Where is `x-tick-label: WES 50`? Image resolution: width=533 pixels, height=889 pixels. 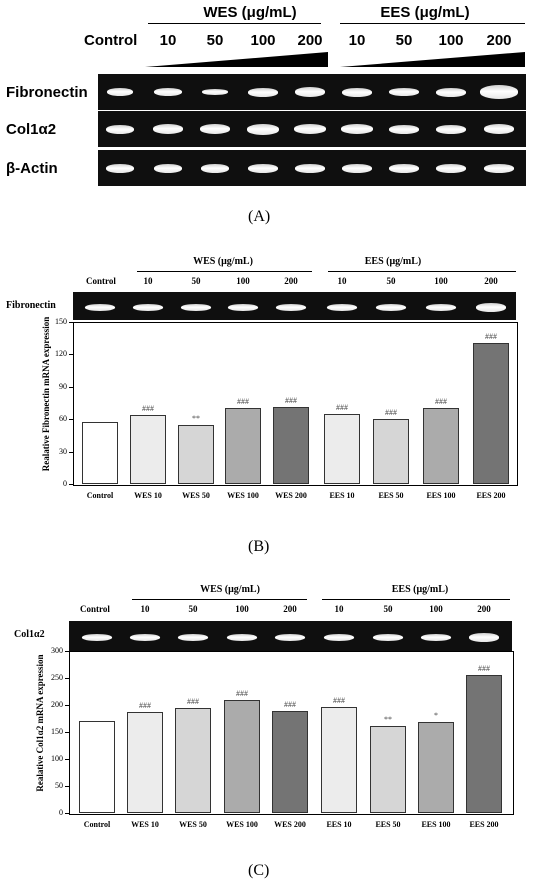 x-tick-label: WES 50 is located at coordinates (193, 824).